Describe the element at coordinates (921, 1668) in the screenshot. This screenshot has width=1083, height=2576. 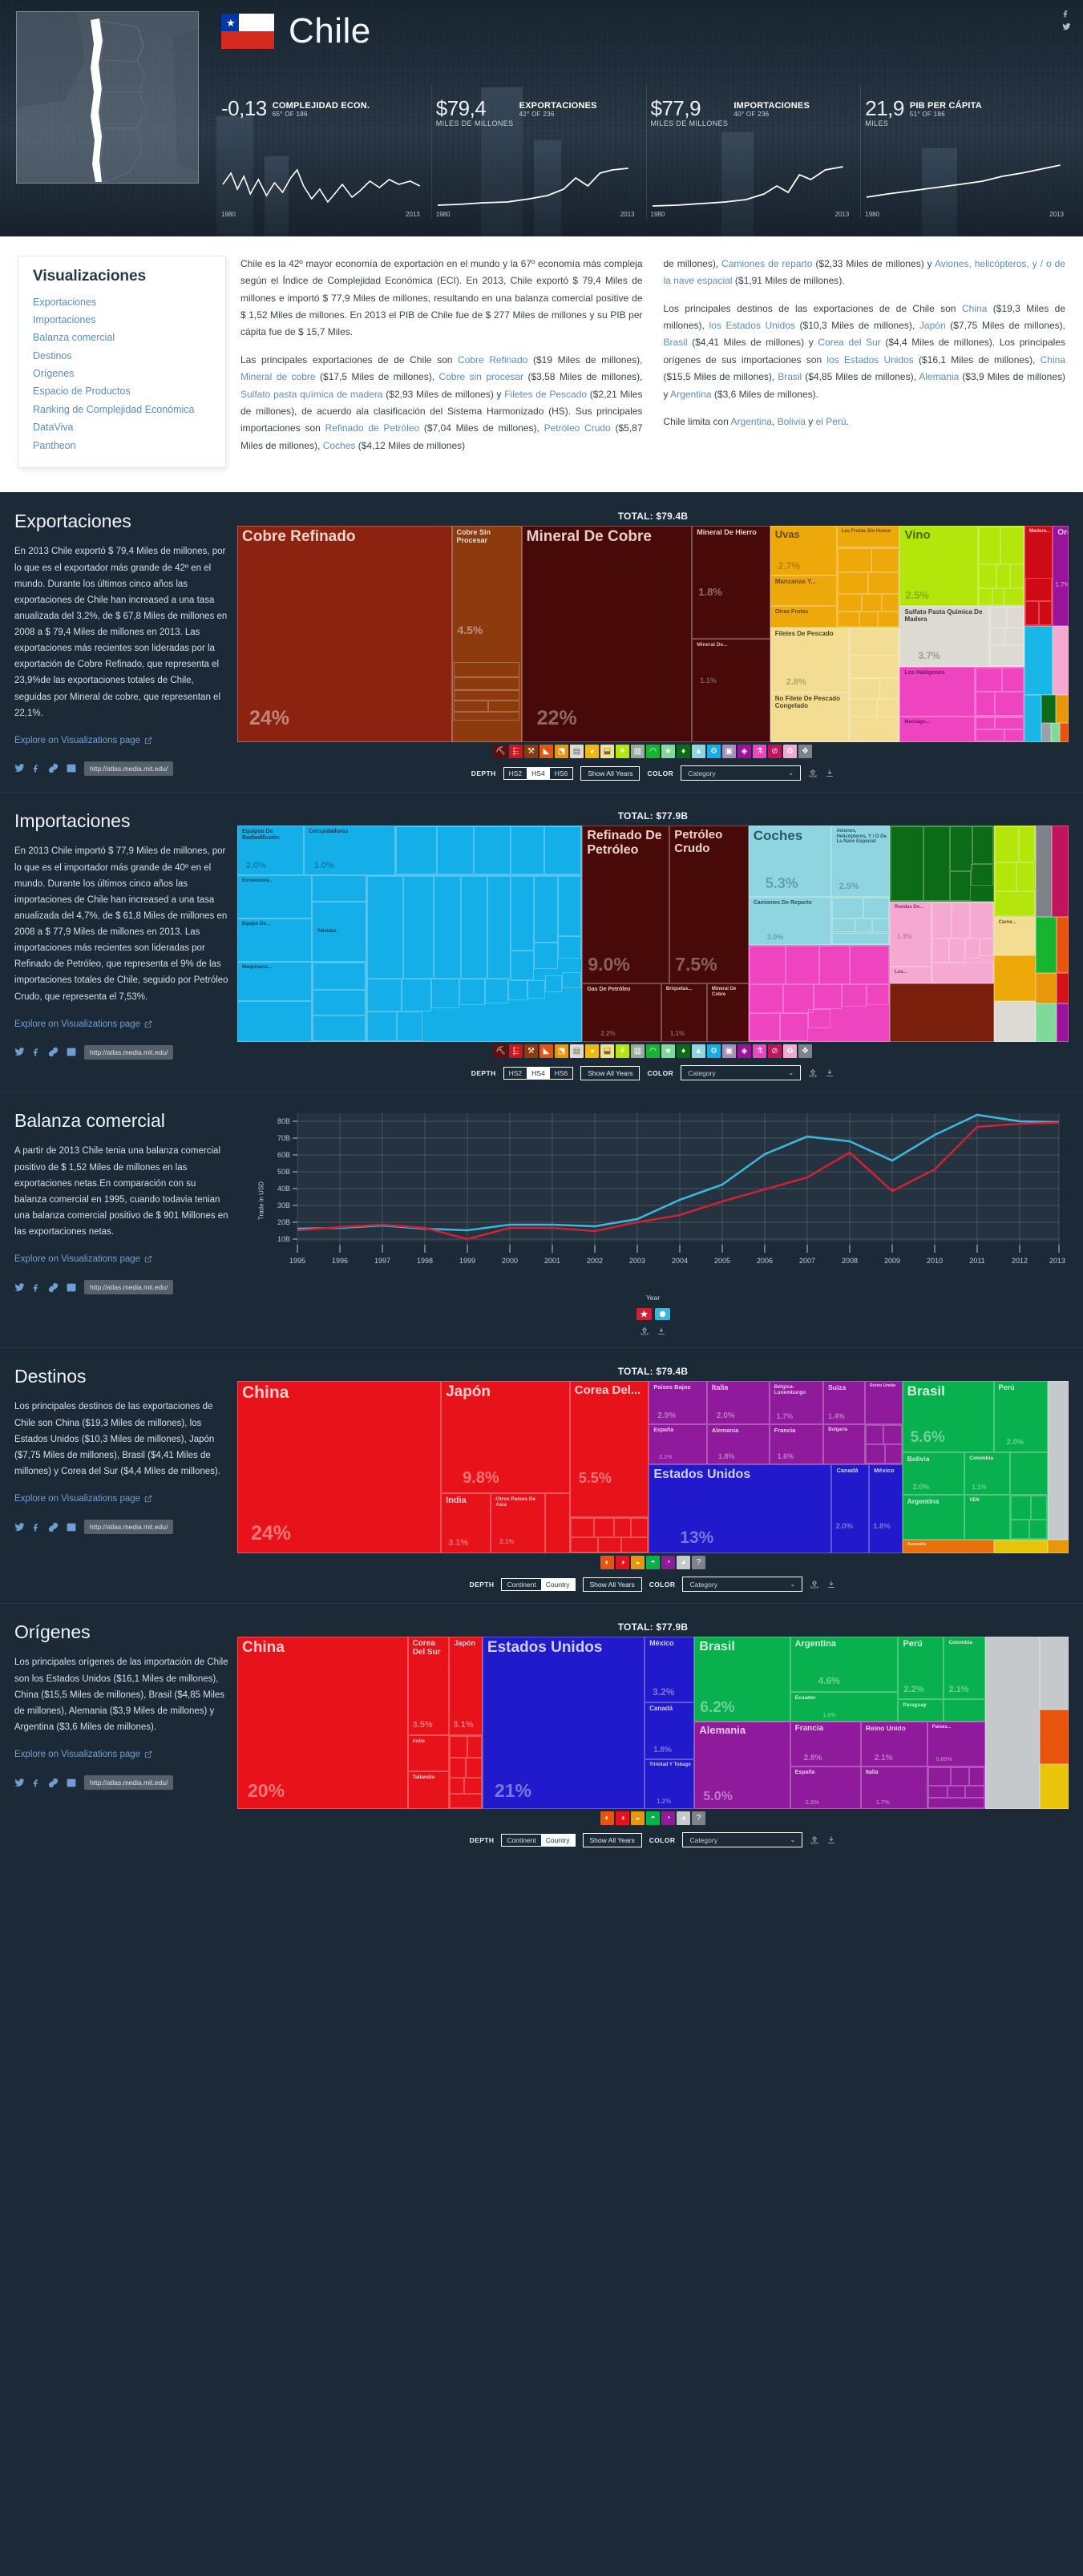
I see `treemap-cell: Perú 2.2%` at that location.